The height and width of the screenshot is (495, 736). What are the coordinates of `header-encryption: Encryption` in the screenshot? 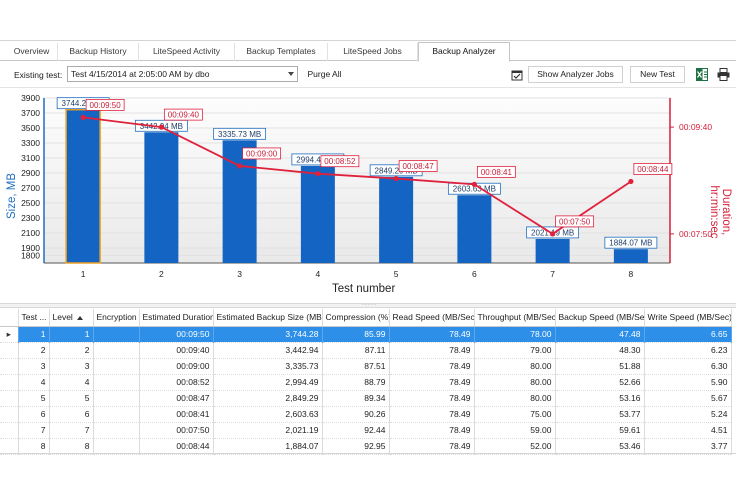 It's located at (116, 318).